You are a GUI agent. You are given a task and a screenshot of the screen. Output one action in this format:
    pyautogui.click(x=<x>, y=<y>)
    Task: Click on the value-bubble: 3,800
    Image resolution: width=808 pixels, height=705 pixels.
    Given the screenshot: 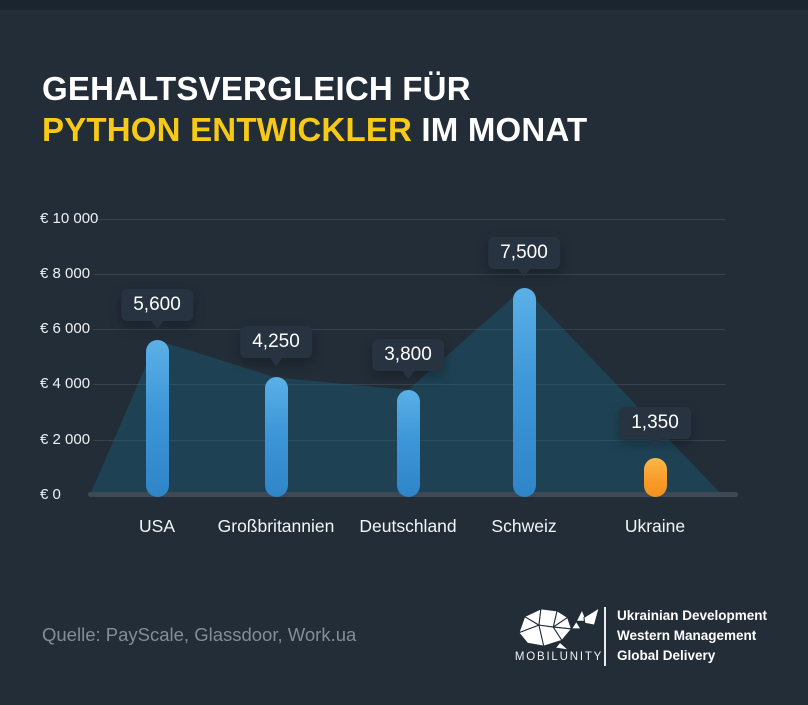 What is the action you would take?
    pyautogui.click(x=408, y=358)
    